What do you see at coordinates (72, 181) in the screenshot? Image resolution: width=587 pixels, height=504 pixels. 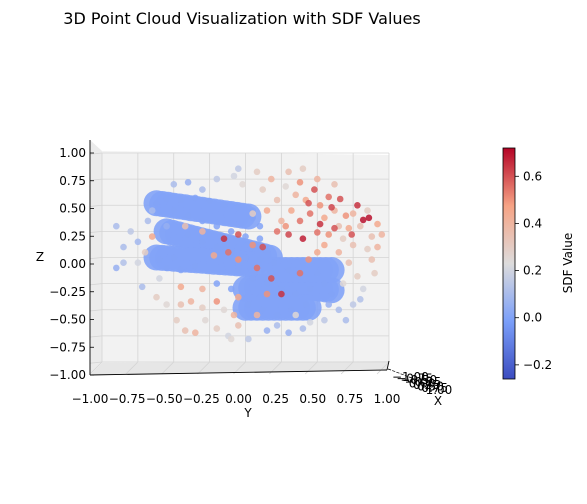 I see `z-tick-label: 0.75` at bounding box center [72, 181].